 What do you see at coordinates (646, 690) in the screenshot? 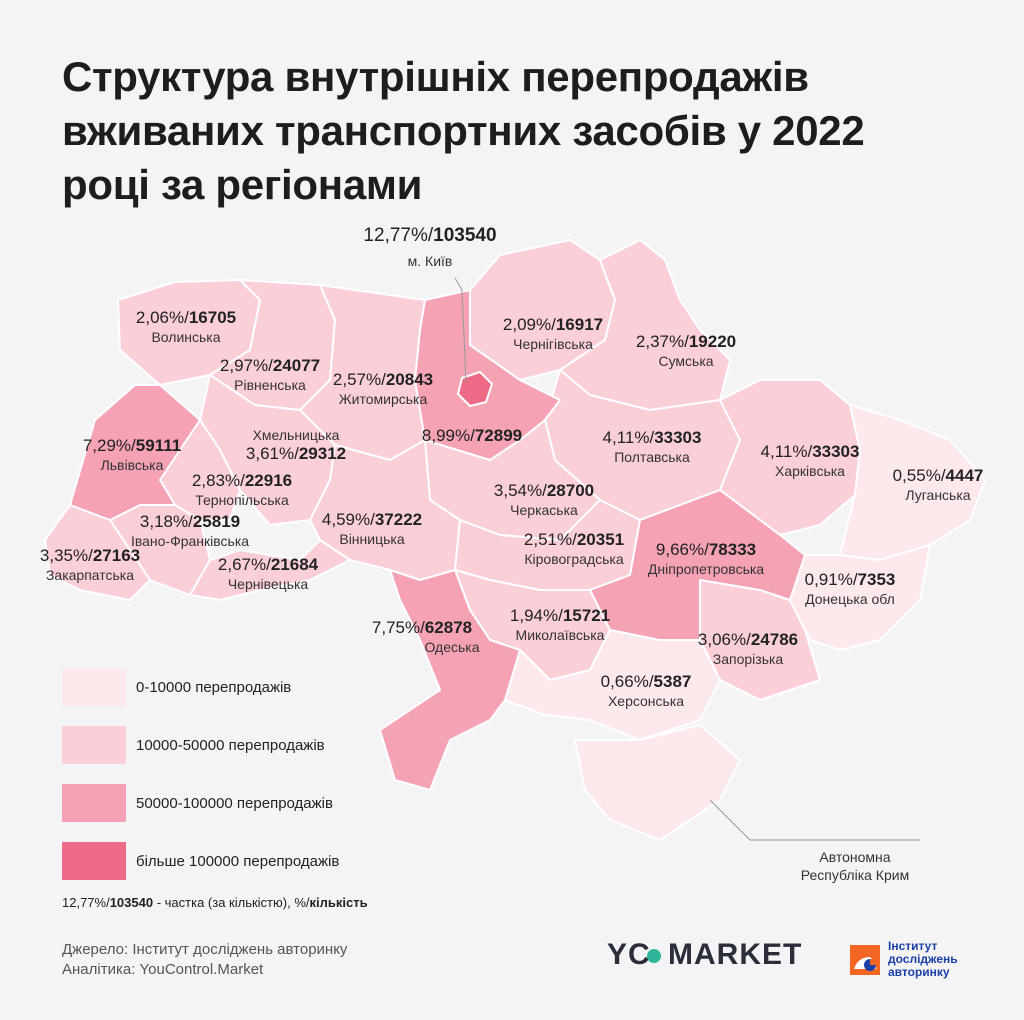
I see `label-kherson: 0,66%/5387 Херсонська` at bounding box center [646, 690].